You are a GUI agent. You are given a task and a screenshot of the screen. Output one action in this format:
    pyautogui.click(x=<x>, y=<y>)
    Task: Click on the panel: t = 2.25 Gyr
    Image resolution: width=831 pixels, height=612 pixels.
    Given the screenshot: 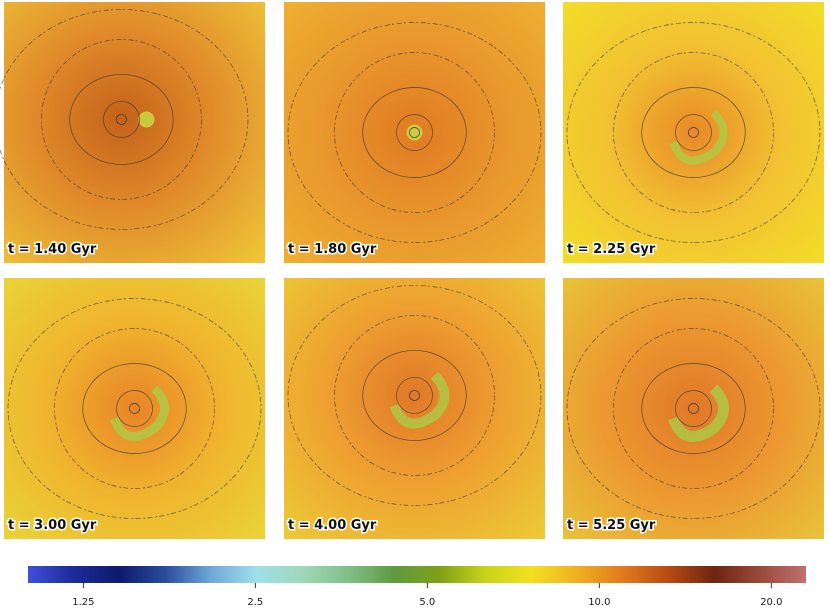 What is the action you would take?
    pyautogui.click(x=693, y=132)
    